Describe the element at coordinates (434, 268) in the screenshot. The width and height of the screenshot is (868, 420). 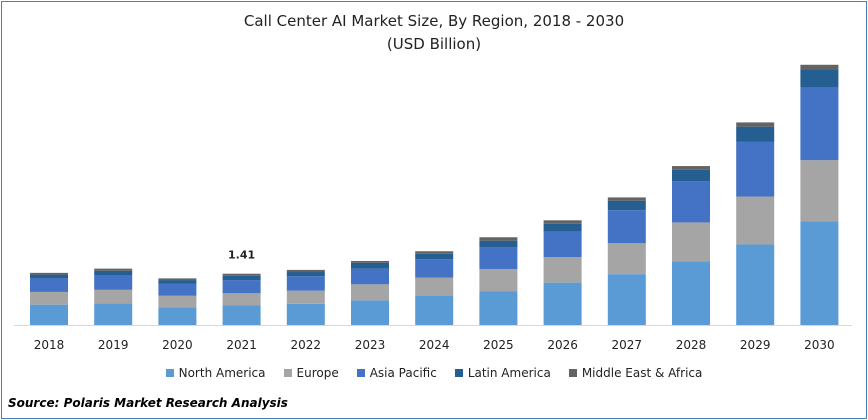
I see `bar-asia-pacific-2024` at that location.